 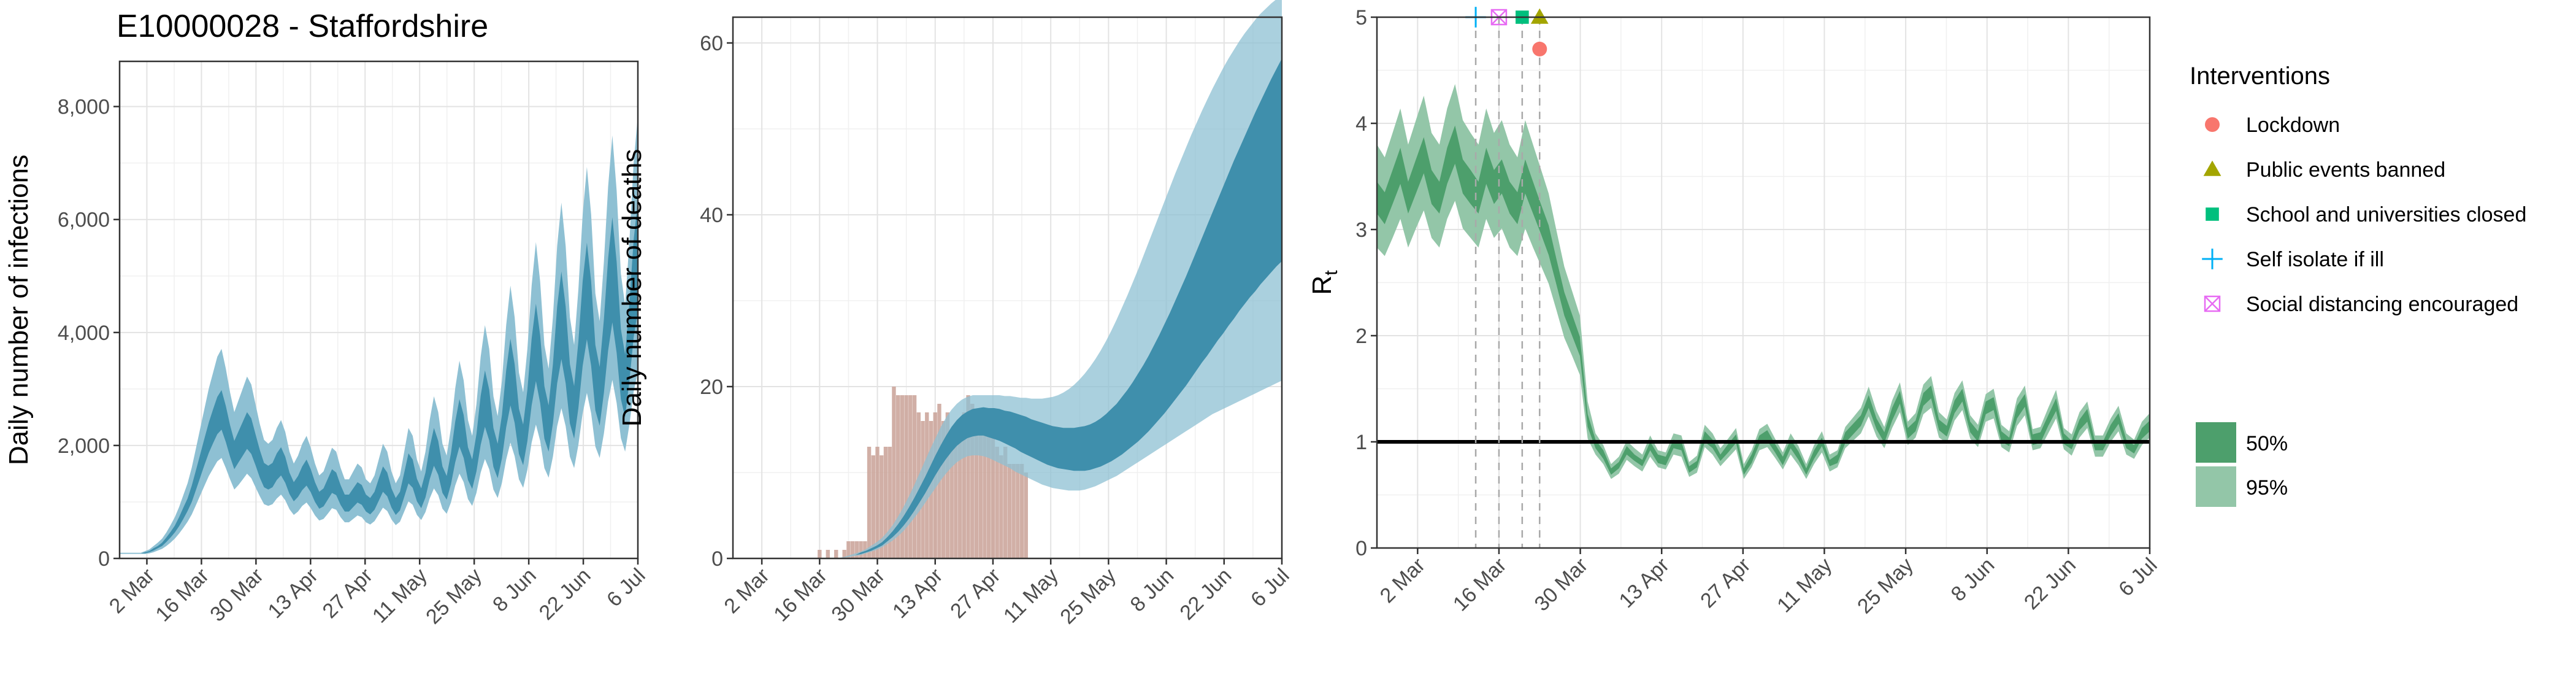 I want to click on legend-item-label: Lockdown, so click(x=2293, y=126).